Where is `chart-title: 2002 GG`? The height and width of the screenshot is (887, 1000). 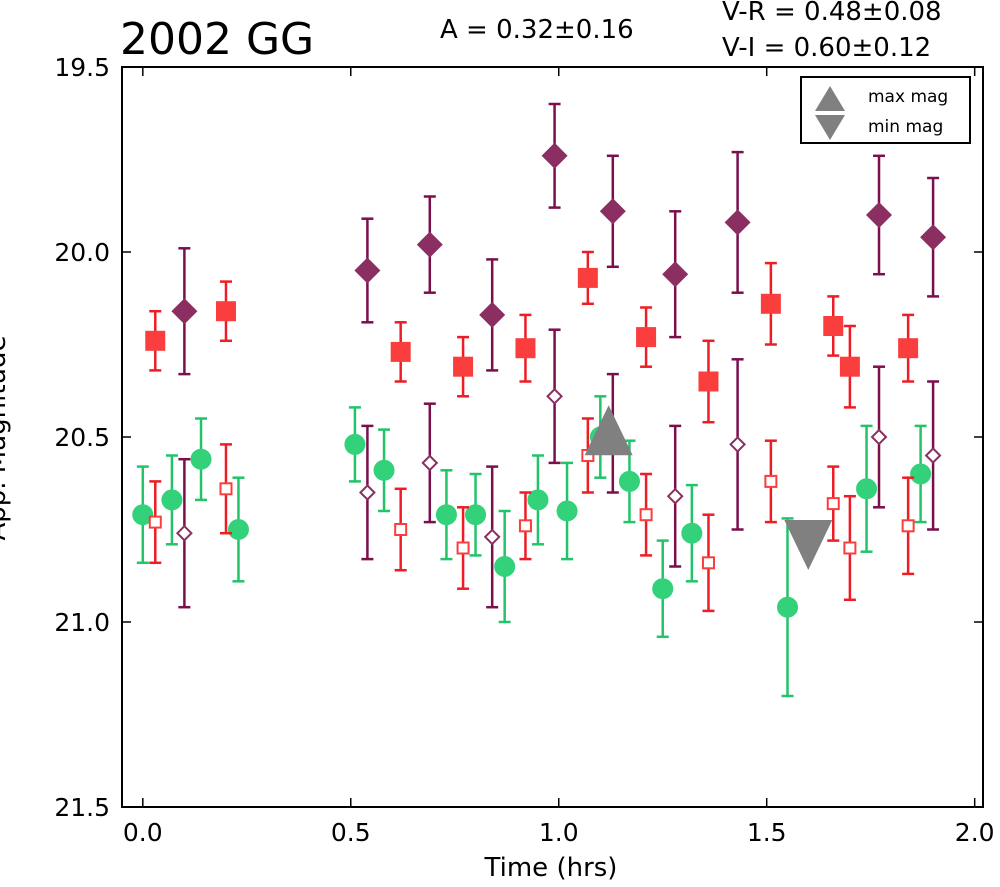 chart-title: 2002 GG is located at coordinates (217, 39).